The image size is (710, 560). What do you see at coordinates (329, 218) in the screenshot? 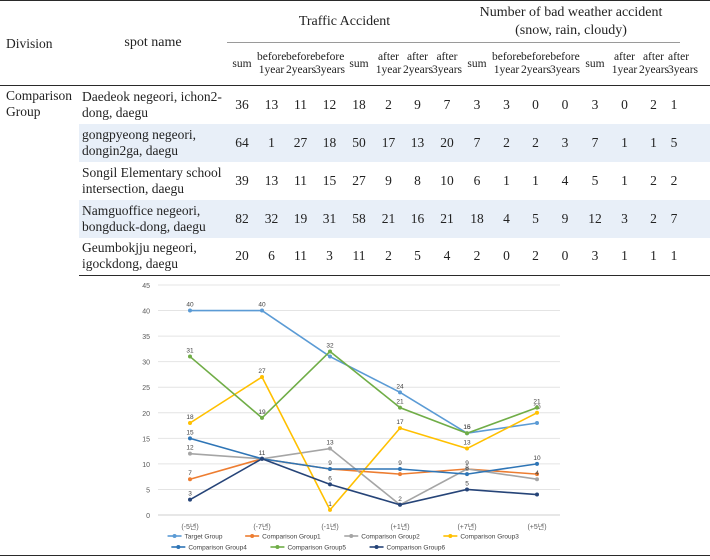
I see `value-cell: 31` at bounding box center [329, 218].